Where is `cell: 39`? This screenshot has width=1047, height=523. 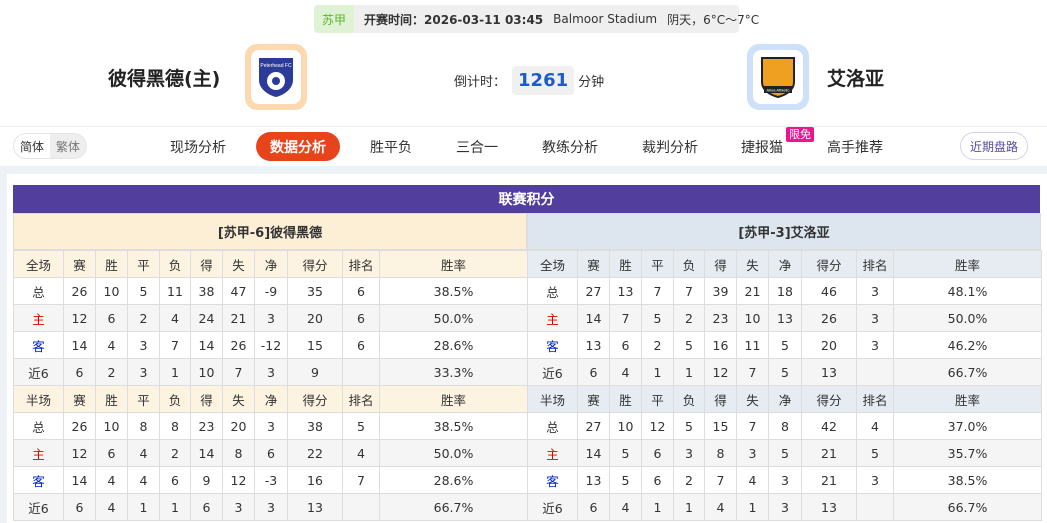 cell: 39 is located at coordinates (720, 291).